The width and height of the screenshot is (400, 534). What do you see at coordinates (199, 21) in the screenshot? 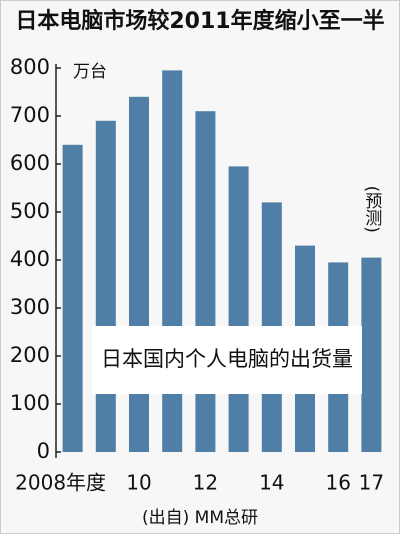
I see `chart-title: 日本电脑市场较2011年度缩小至一半` at bounding box center [199, 21].